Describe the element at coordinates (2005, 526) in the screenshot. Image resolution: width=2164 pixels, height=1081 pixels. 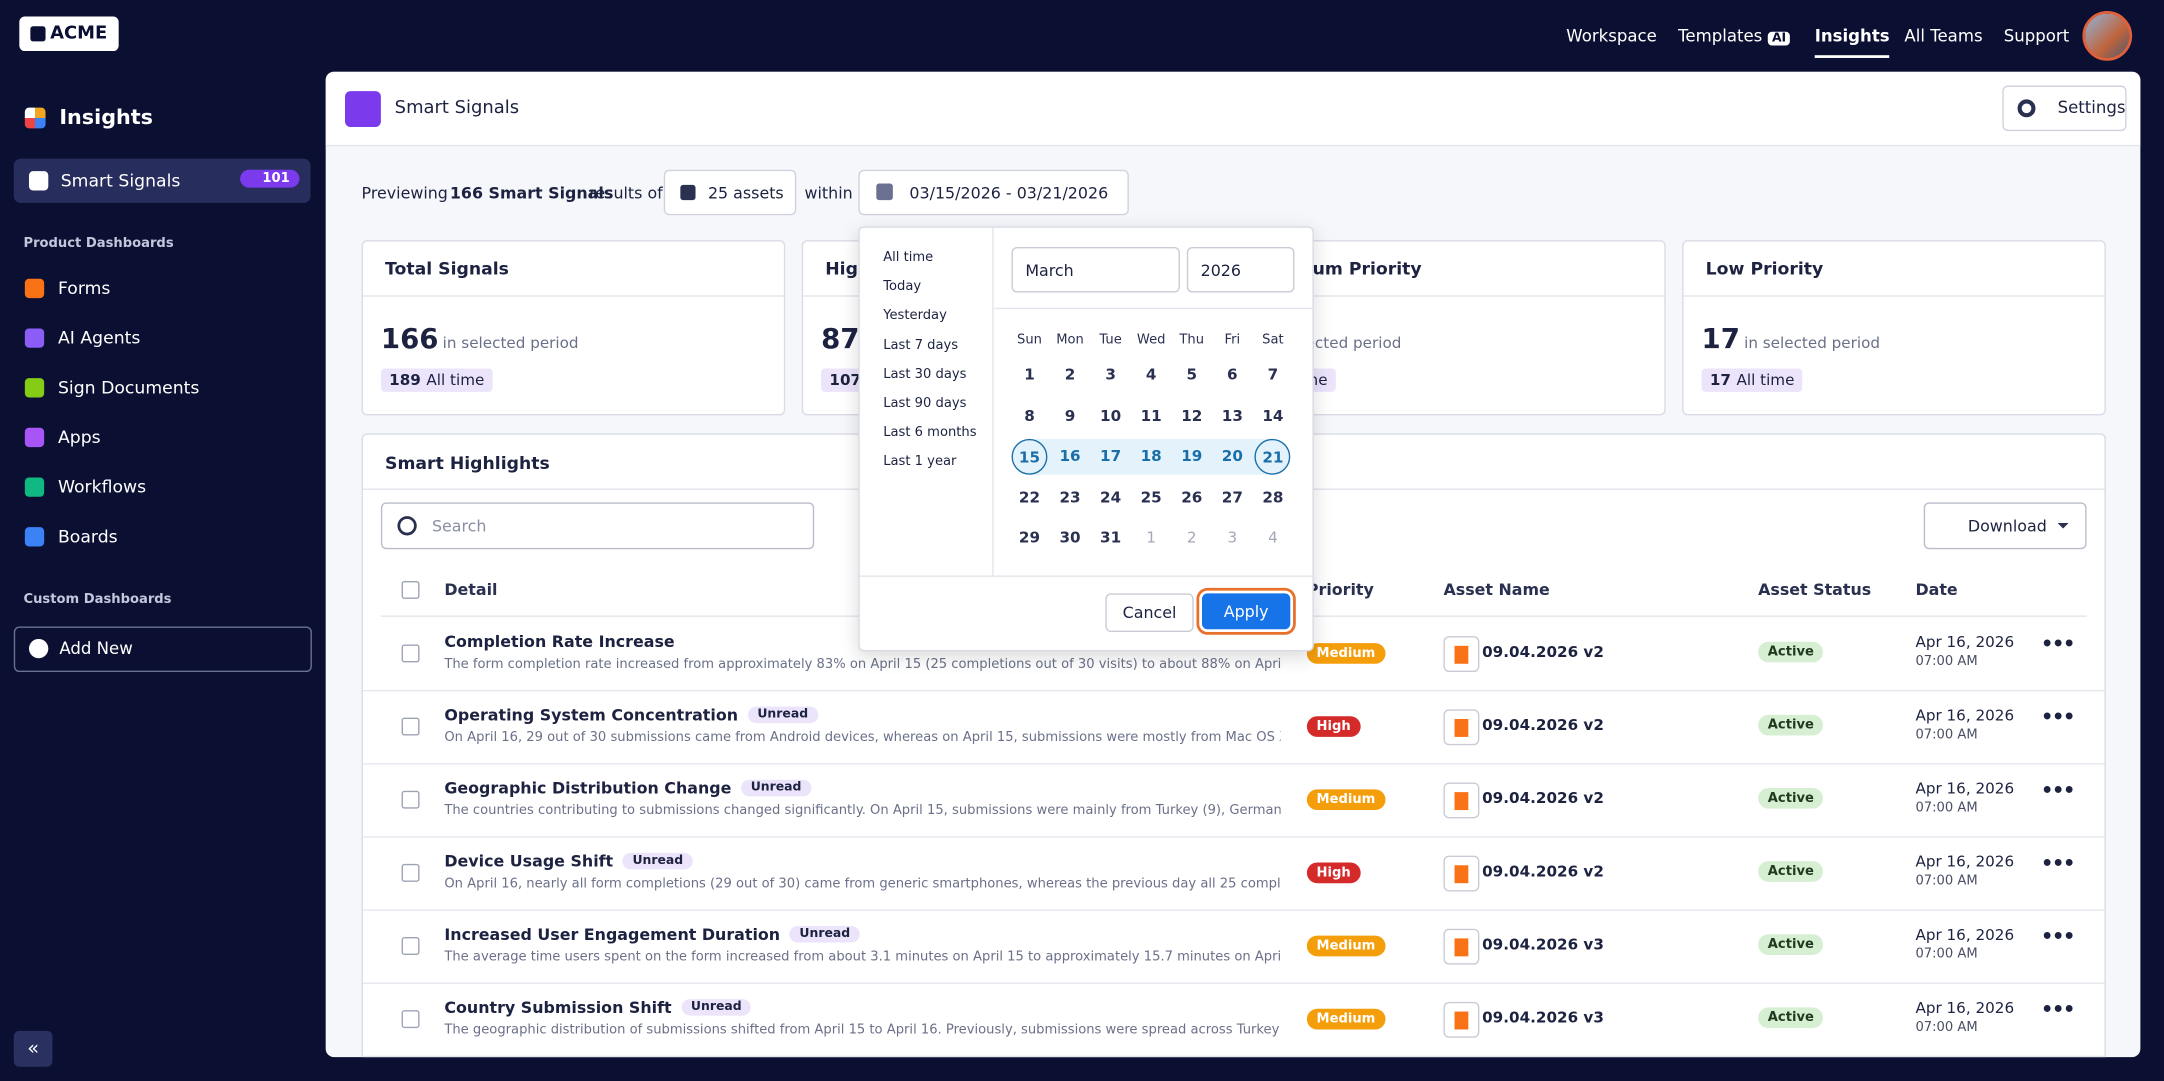
I see `download-button: Download` at that location.